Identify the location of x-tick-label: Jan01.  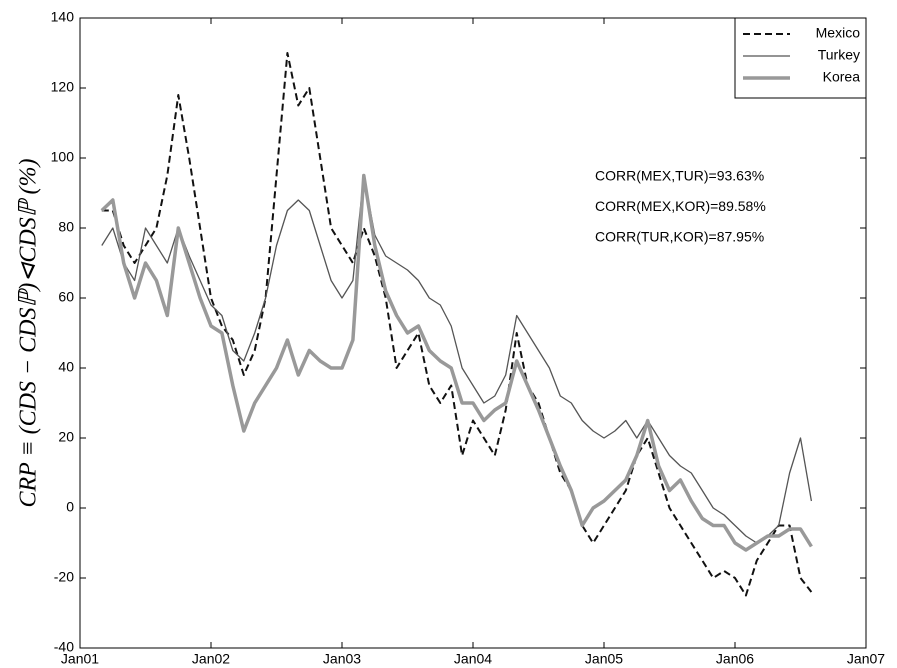
(80, 659).